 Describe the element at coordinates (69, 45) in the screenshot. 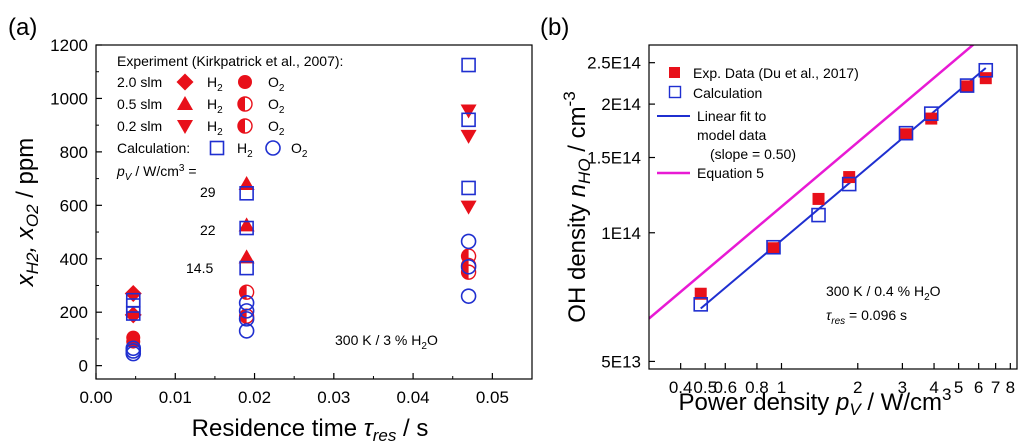

I see `y-tick-label: 1200` at that location.